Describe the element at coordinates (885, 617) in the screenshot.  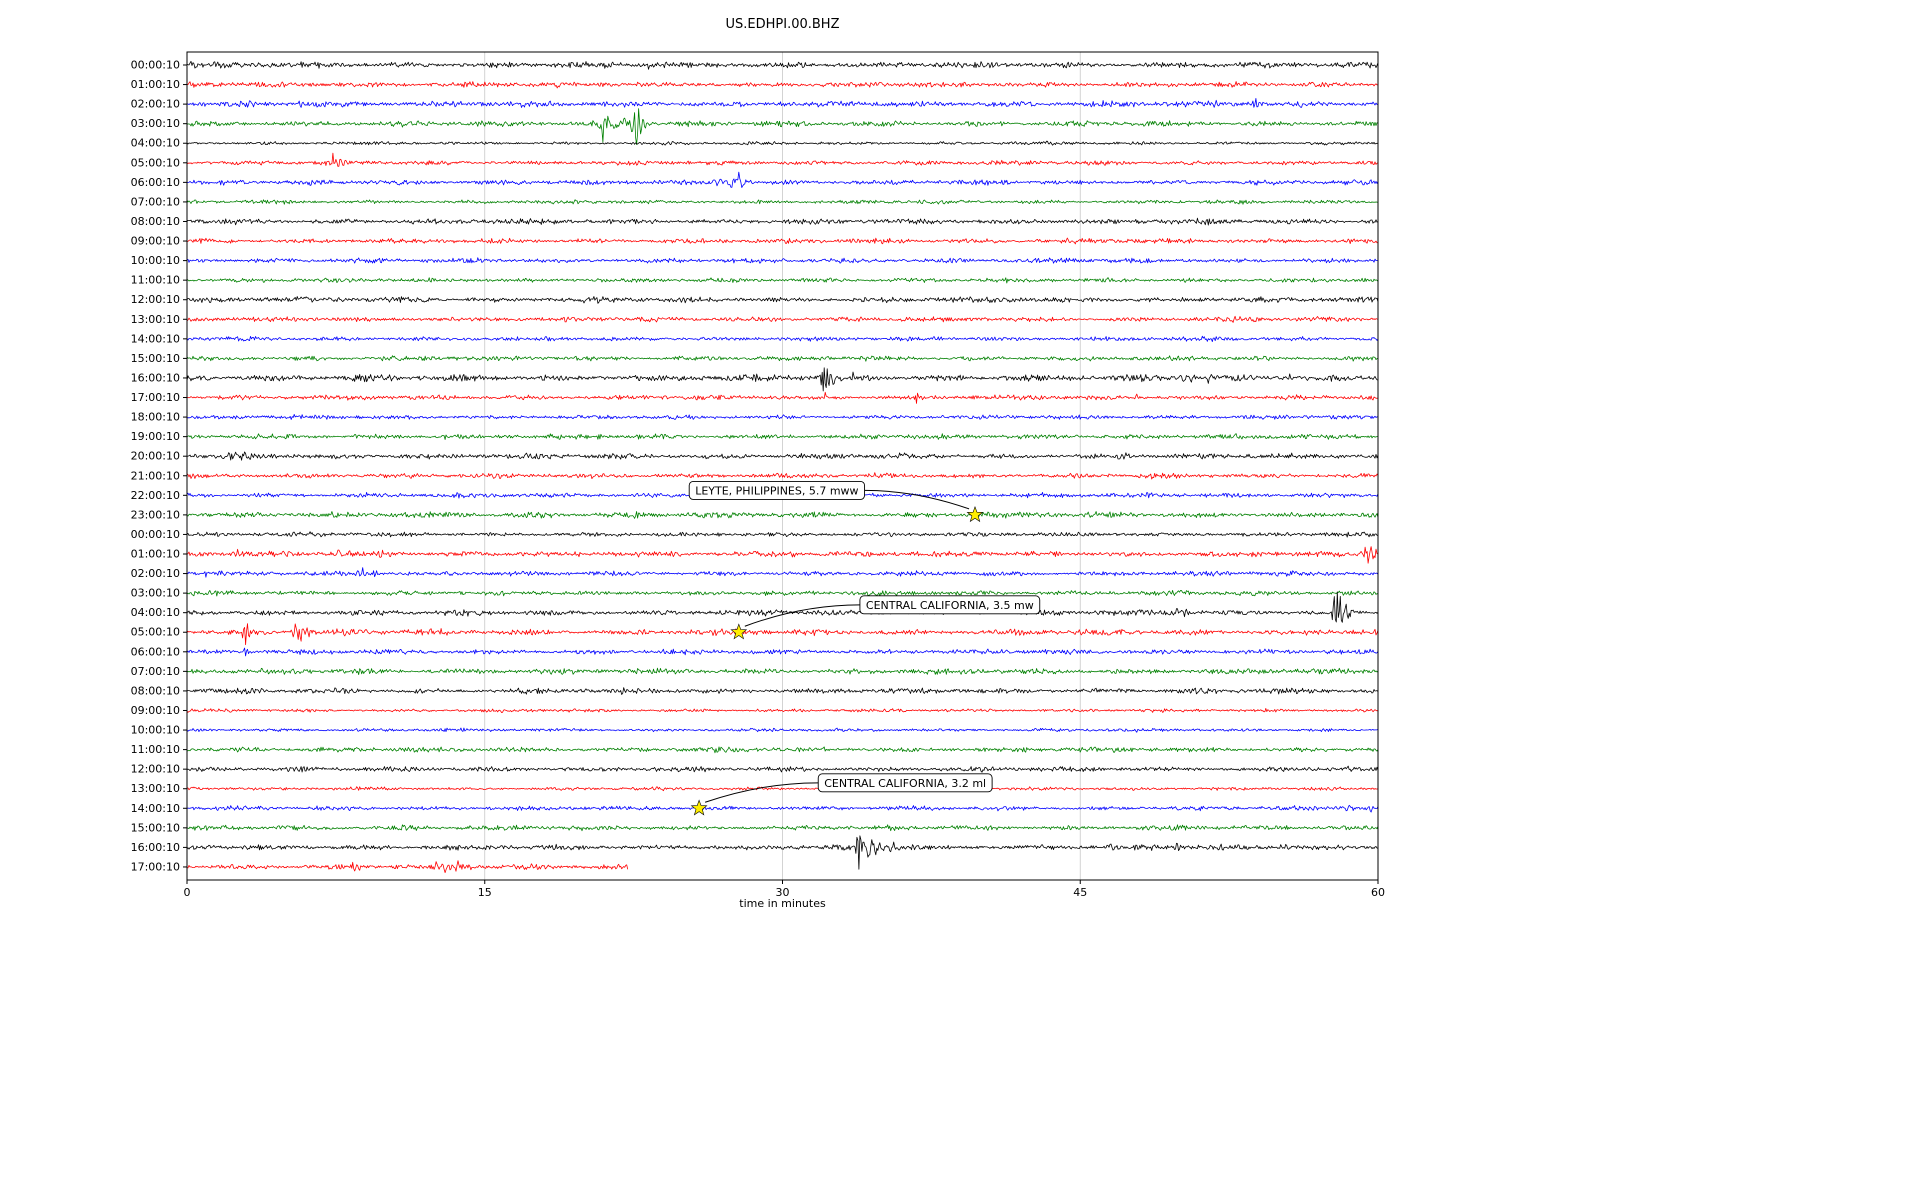
I see `event-annotation: CENTRAL CALIFORNIA, 3.5 mw` at that location.